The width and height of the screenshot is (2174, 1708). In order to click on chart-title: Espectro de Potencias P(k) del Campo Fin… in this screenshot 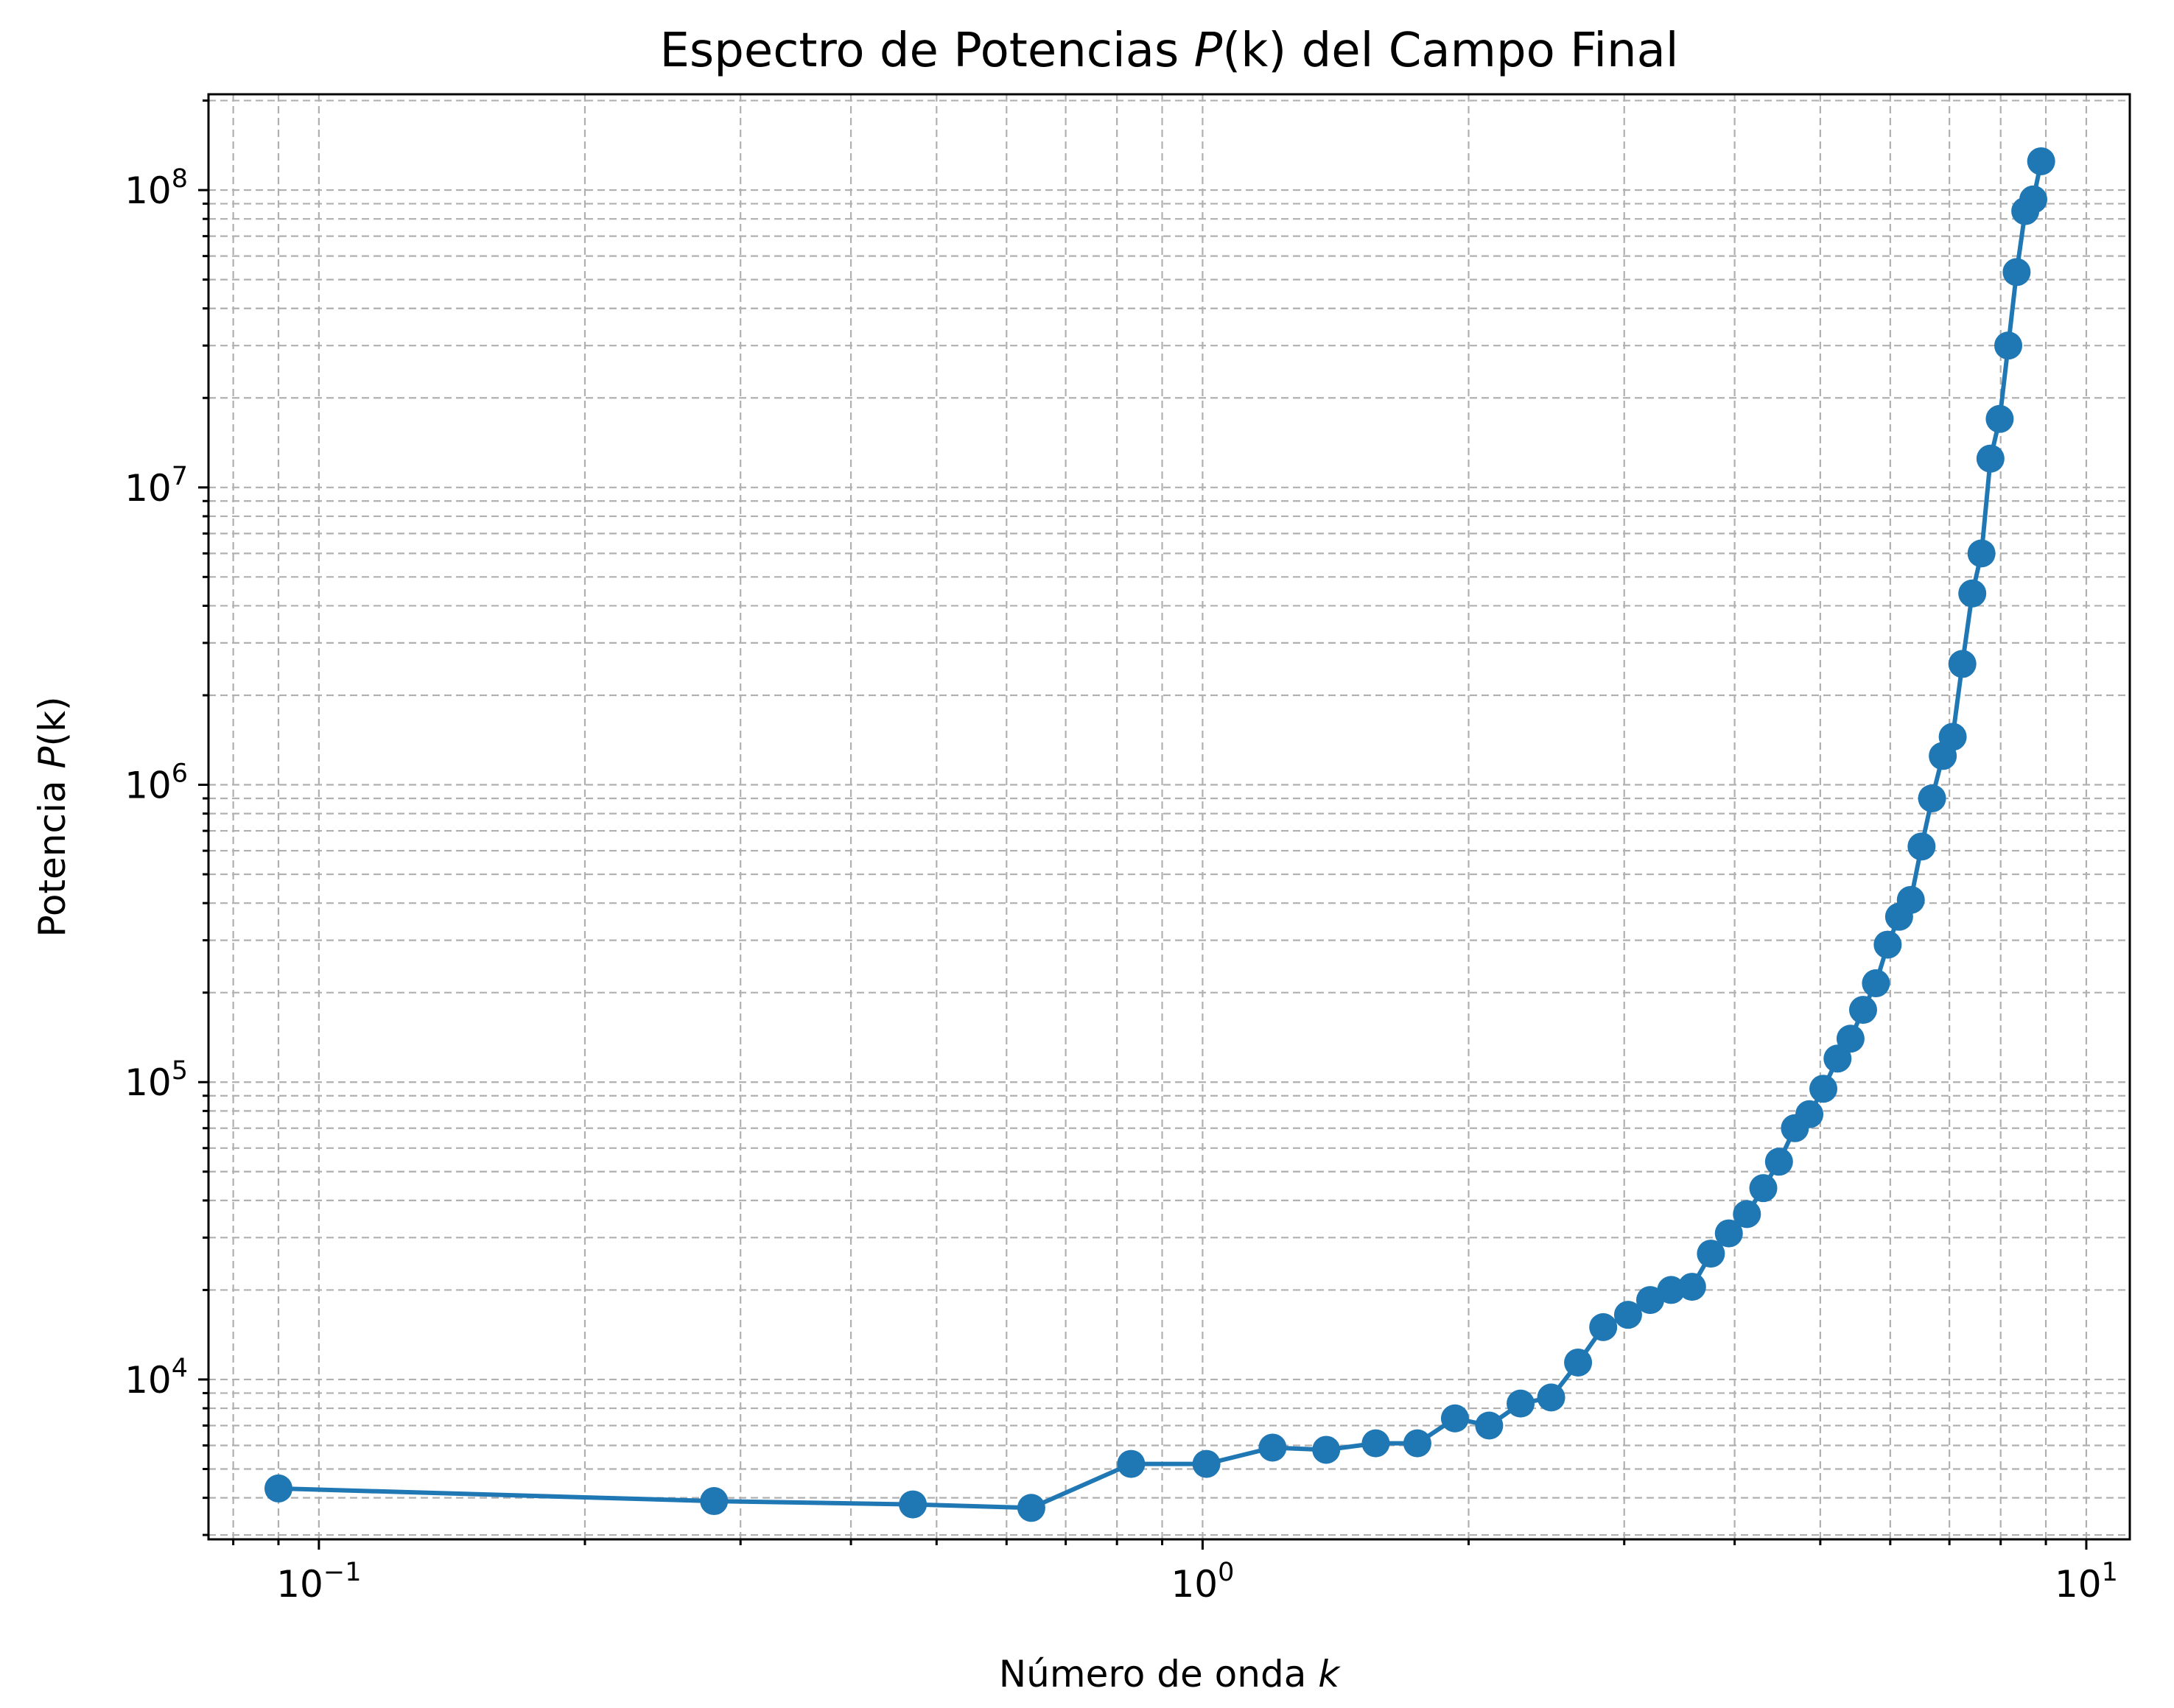, I will do `click(1168, 51)`.